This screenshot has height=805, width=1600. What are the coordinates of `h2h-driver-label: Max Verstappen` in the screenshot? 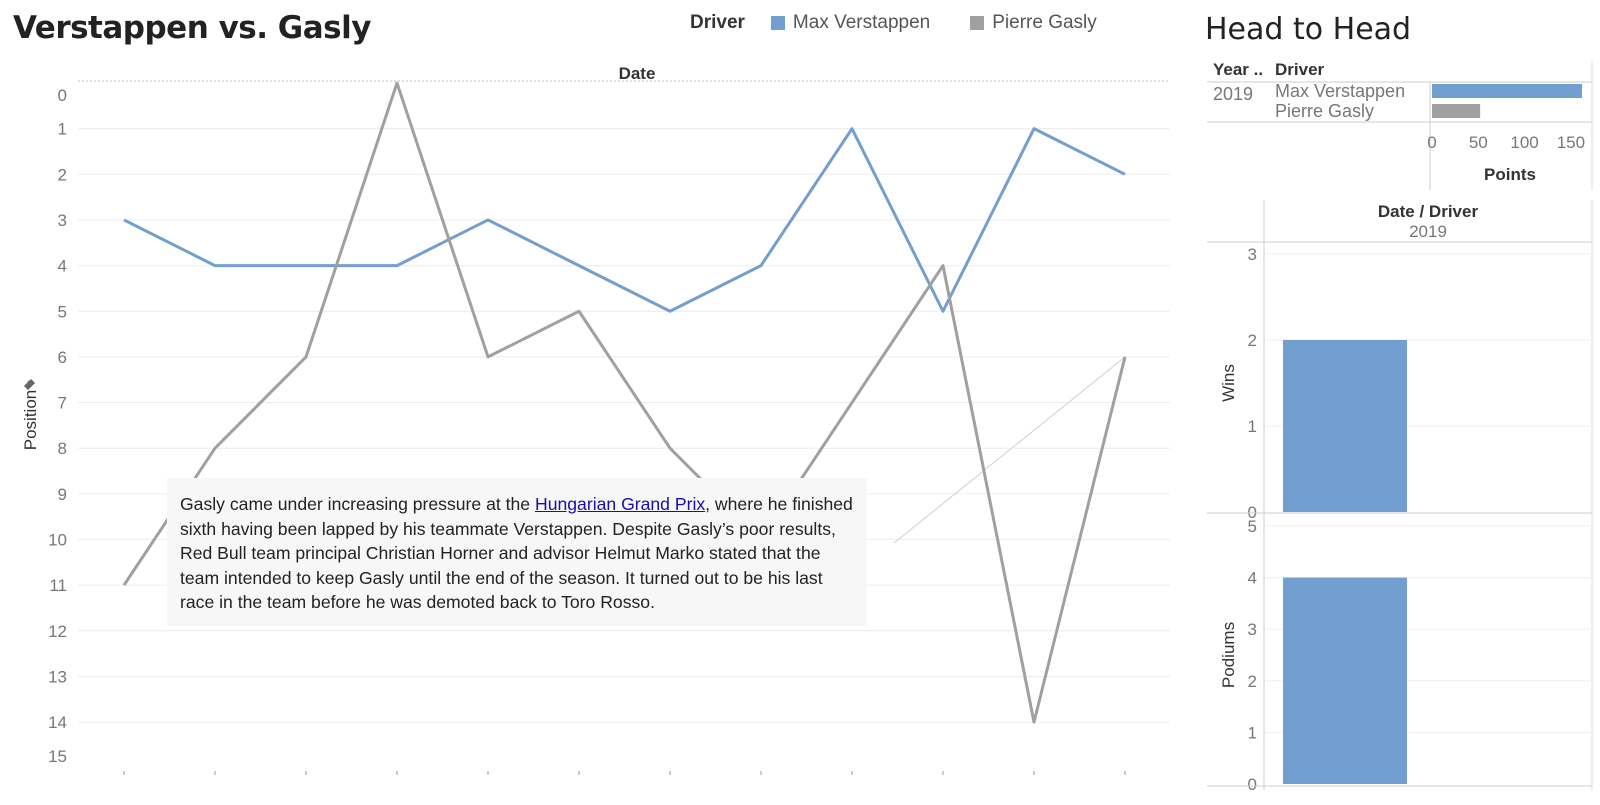 It's located at (1340, 91).